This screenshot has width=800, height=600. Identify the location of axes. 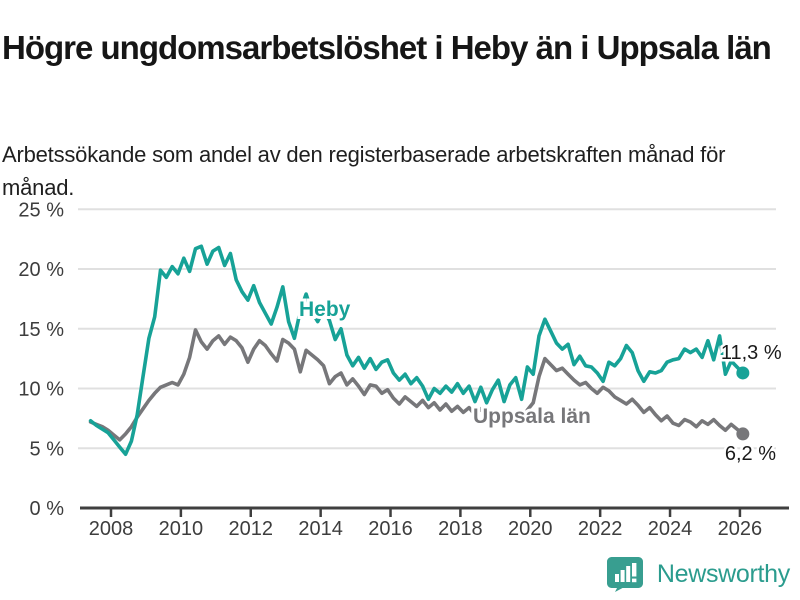
(434, 511).